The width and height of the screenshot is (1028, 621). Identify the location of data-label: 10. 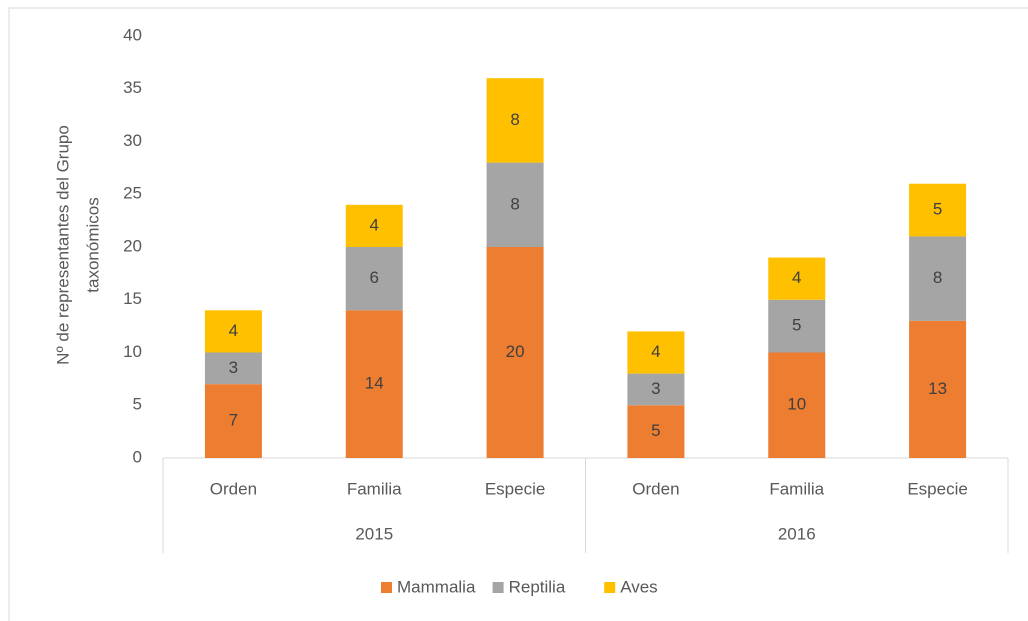
(796, 404).